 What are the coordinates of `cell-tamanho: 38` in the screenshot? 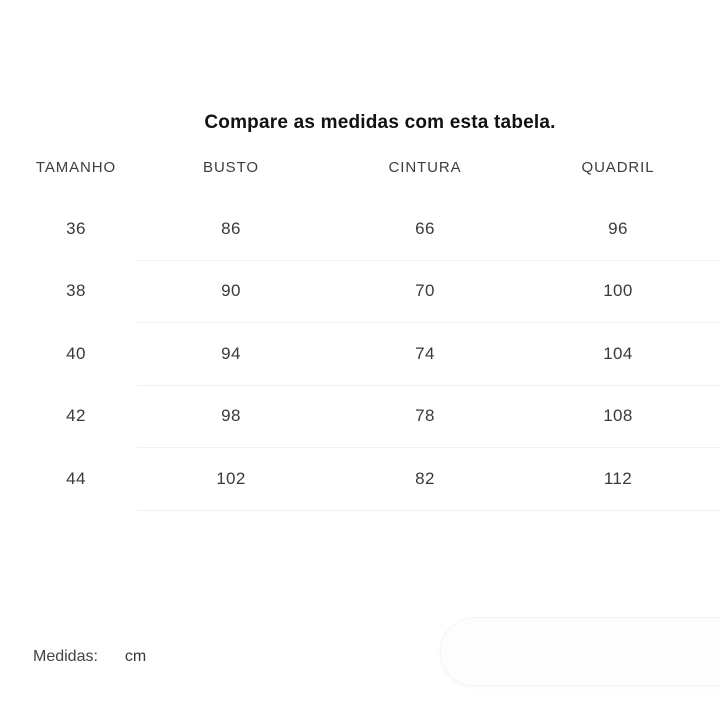 It's located at (76, 291).